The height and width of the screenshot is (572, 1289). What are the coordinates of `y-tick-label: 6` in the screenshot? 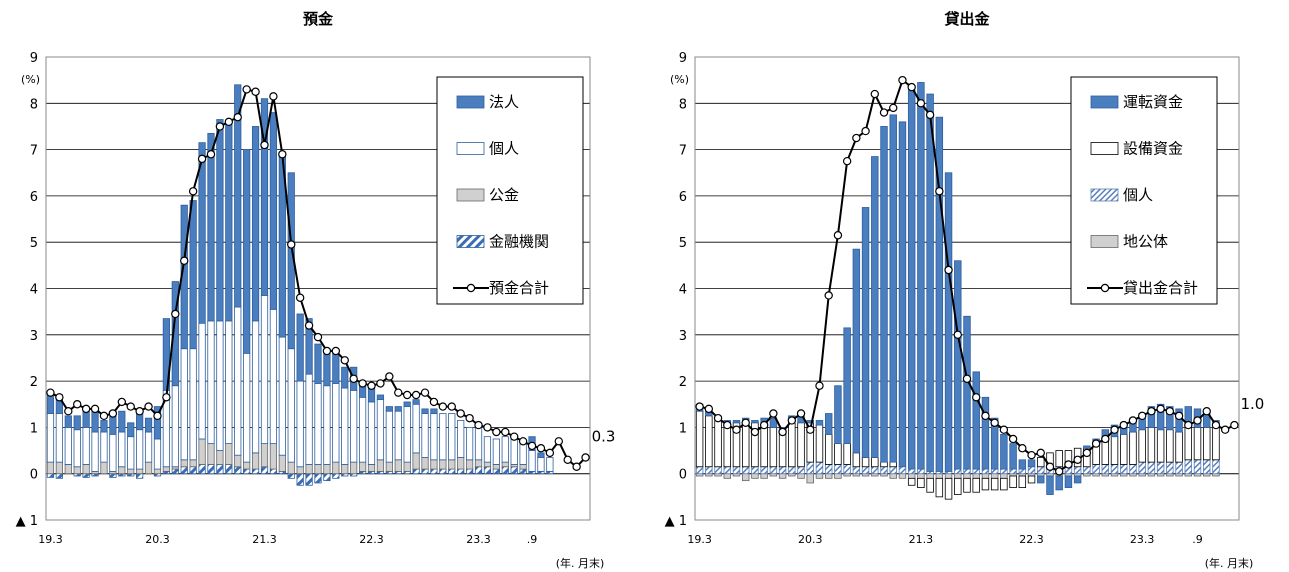 It's located at (683, 197).